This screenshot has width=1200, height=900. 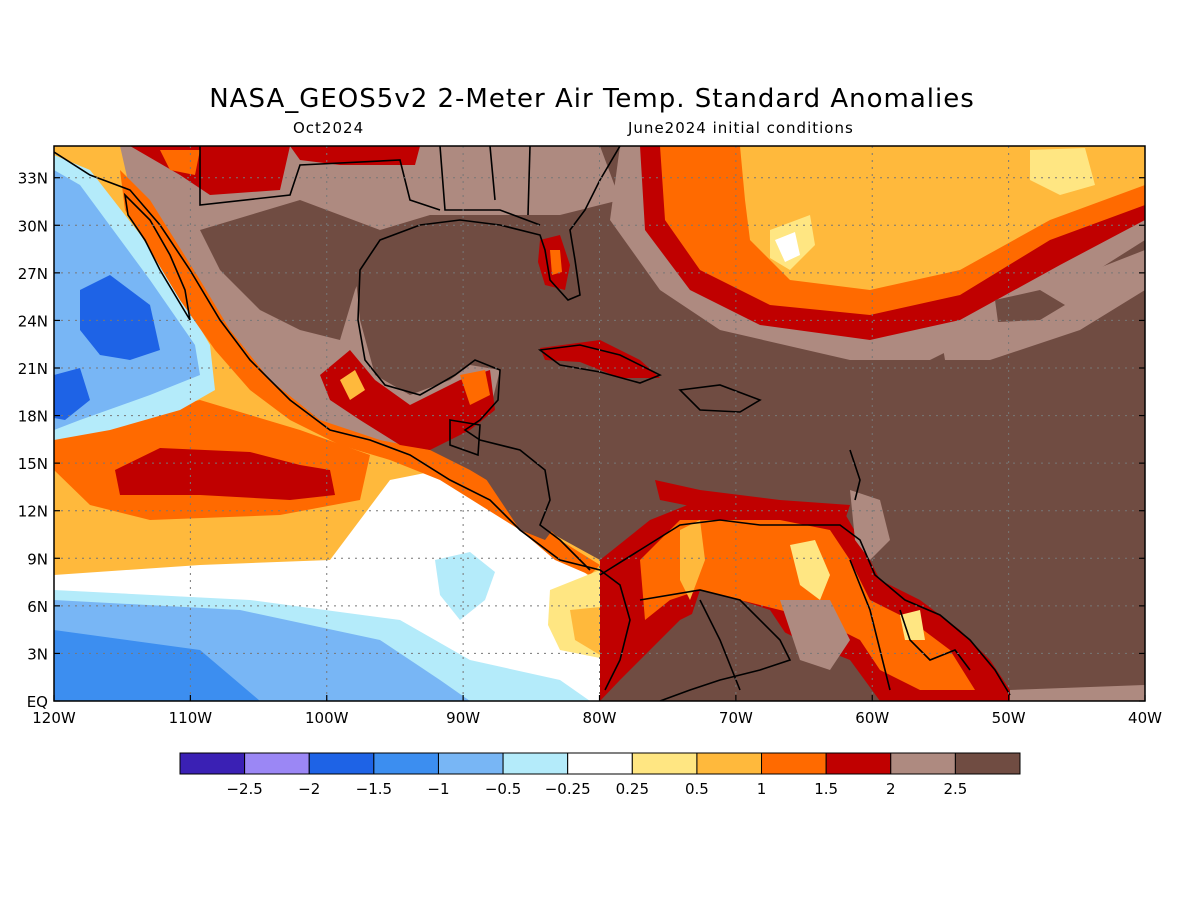 I want to click on florida-orange, so click(x=556, y=262).